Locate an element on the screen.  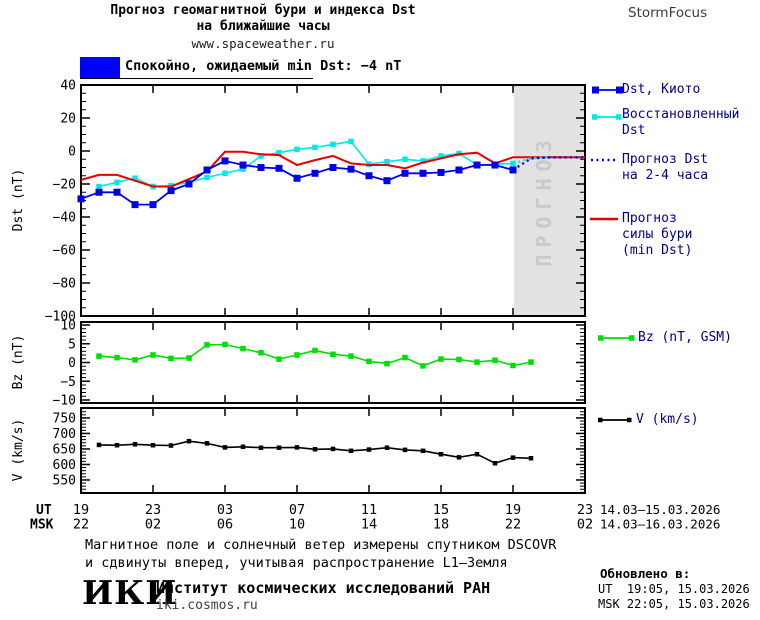
svg-text: 5 is located at coordinates (72, 344).